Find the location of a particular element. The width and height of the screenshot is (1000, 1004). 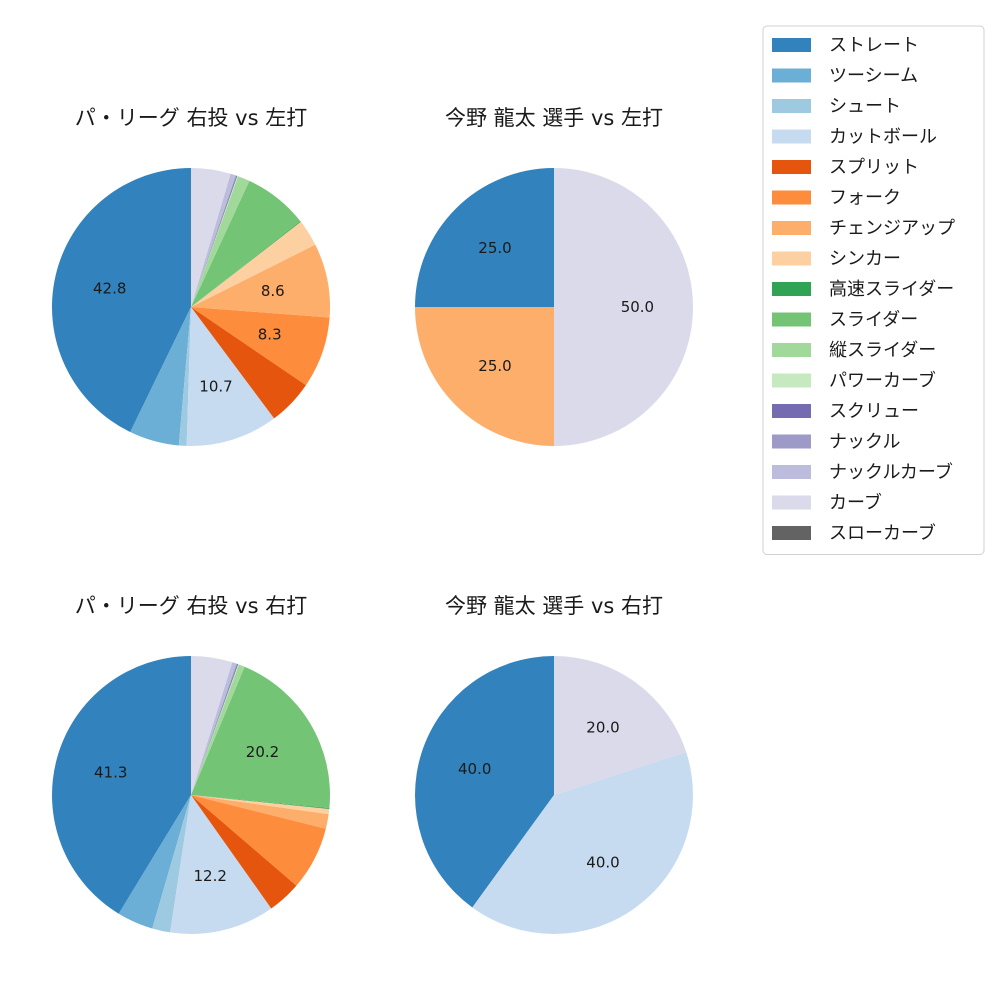

legend-entry: ストレート is located at coordinates (845, 45).